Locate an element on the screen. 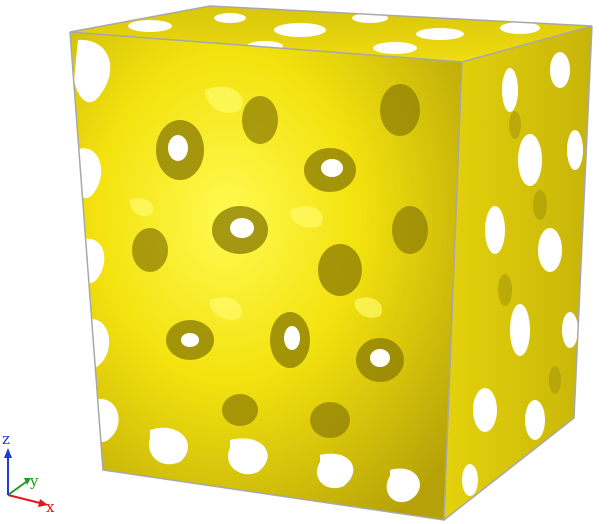 Image resolution: width=610 pixels, height=524 pixels. axes-triad-icon: x y z is located at coordinates (28, 473).